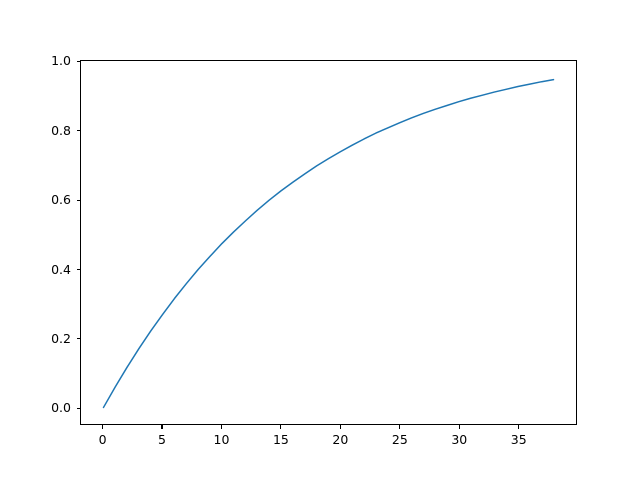 This screenshot has width=640, height=480. What do you see at coordinates (518, 439) in the screenshot?
I see `x-tick-label: 35` at bounding box center [518, 439].